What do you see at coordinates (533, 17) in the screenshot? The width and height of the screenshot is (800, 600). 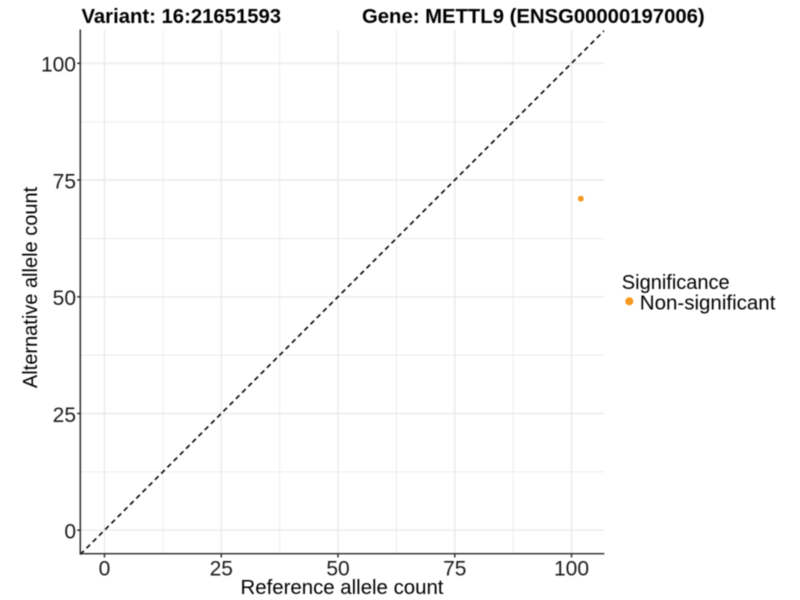 I see `svg-text: Gene: METTL9 (ENSG00000197006)` at bounding box center [533, 17].